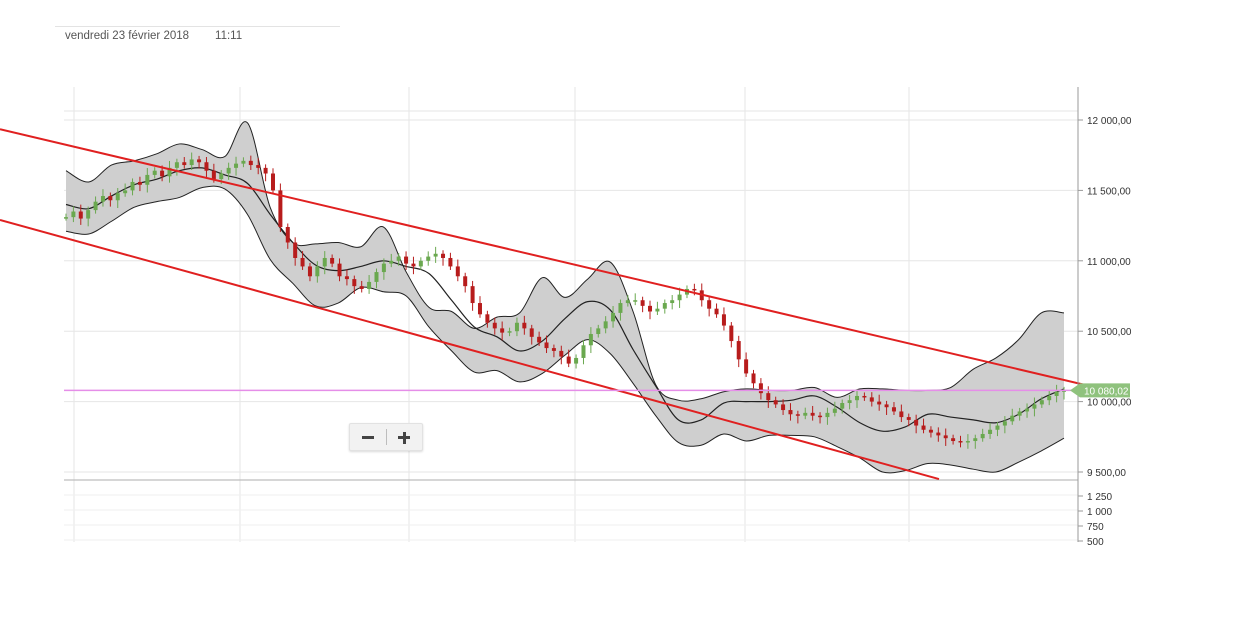 The height and width of the screenshot is (625, 1246). I want to click on current-price-marker: 10 080,02, so click(1100, 390).